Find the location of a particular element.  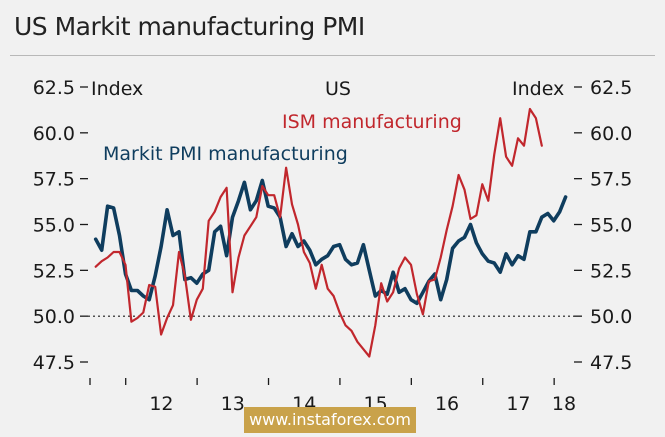

y-tick-label-left: 57.5 is located at coordinates (54, 180).